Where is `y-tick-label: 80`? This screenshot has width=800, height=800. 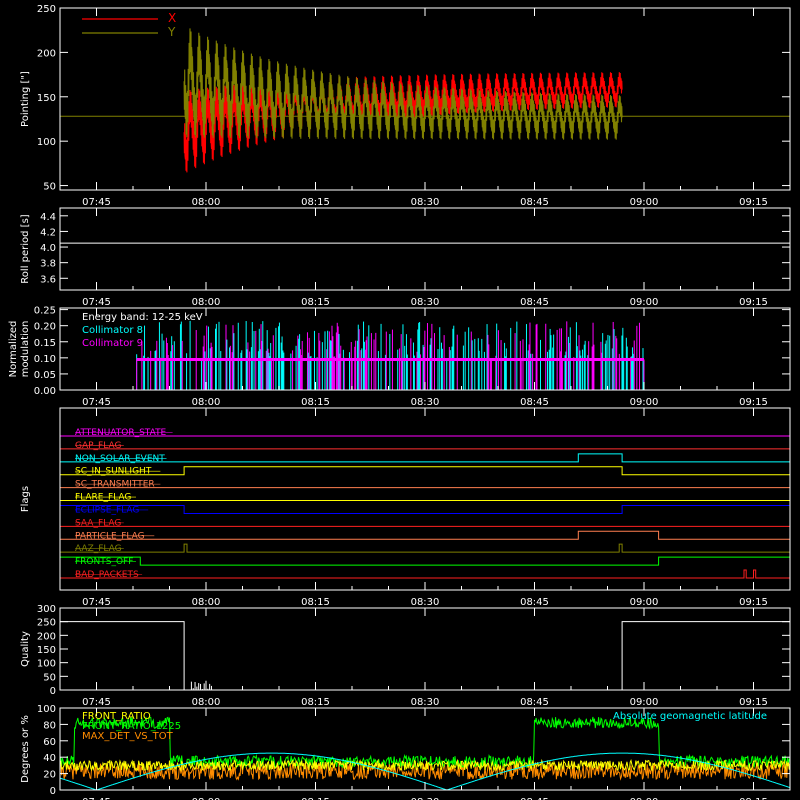 y-tick-label: 80 is located at coordinates (49, 725).